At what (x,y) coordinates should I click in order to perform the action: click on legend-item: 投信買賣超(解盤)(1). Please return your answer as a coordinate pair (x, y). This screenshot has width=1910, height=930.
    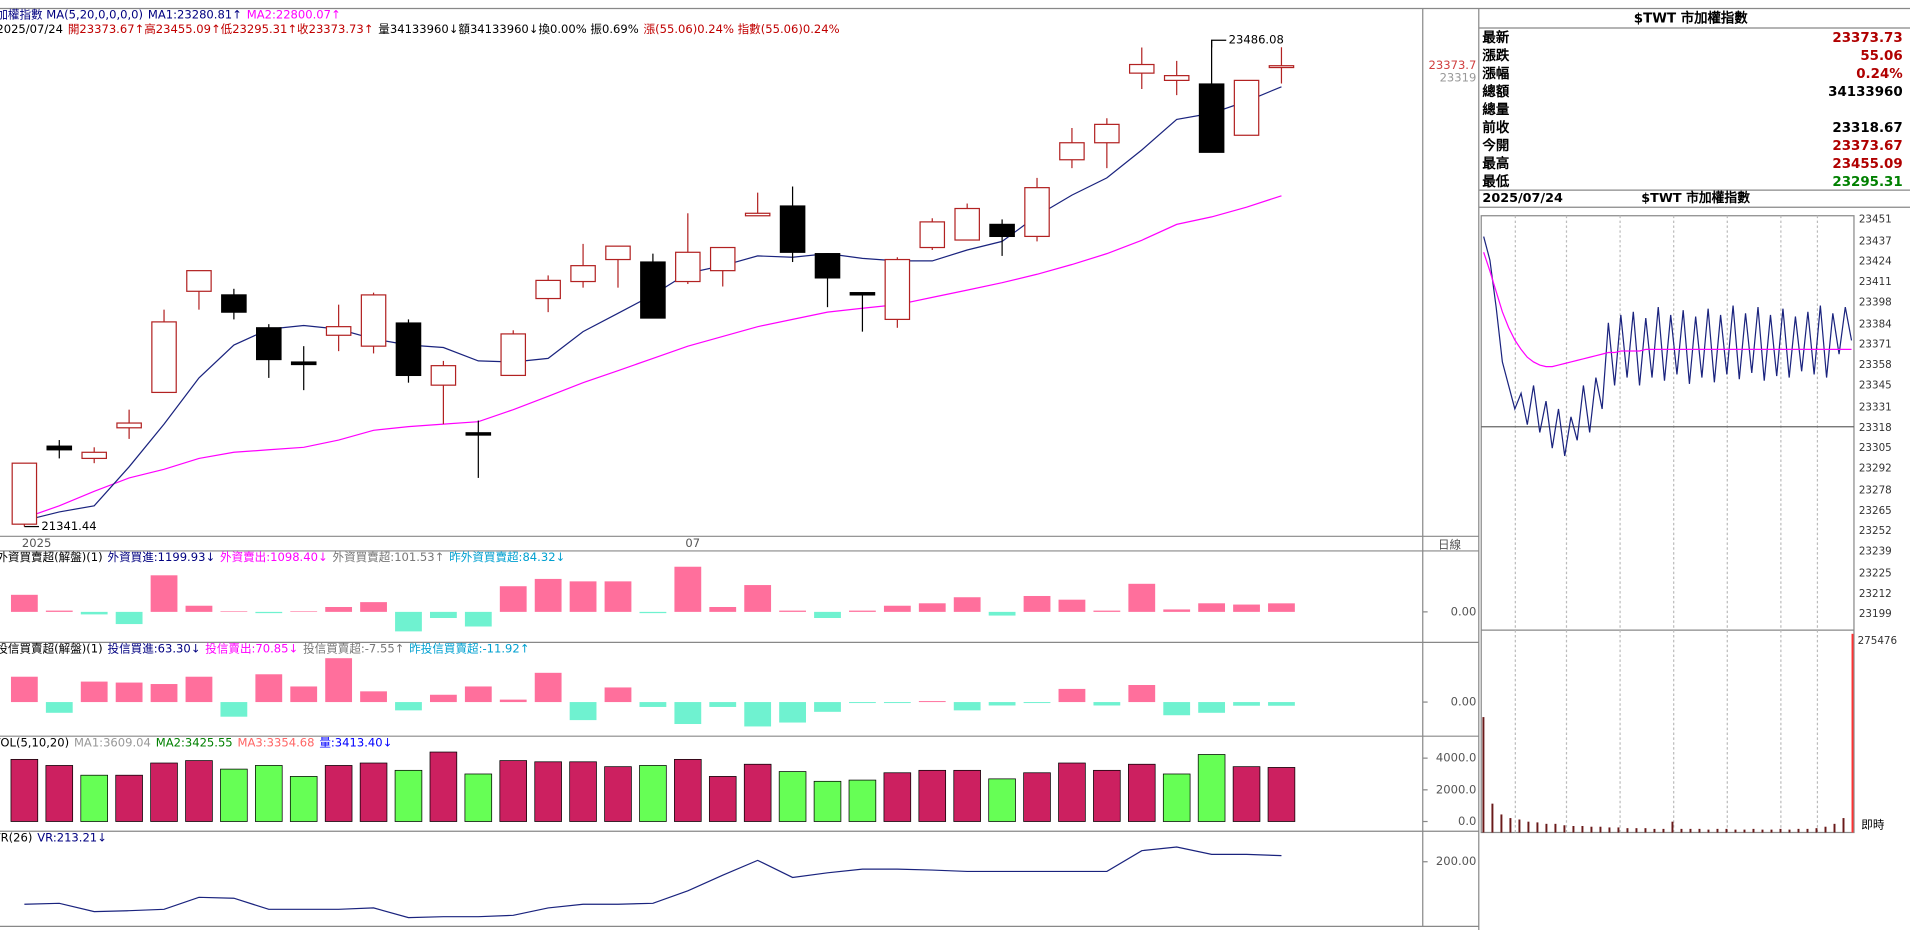
    Looking at the image, I should click on (51, 648).